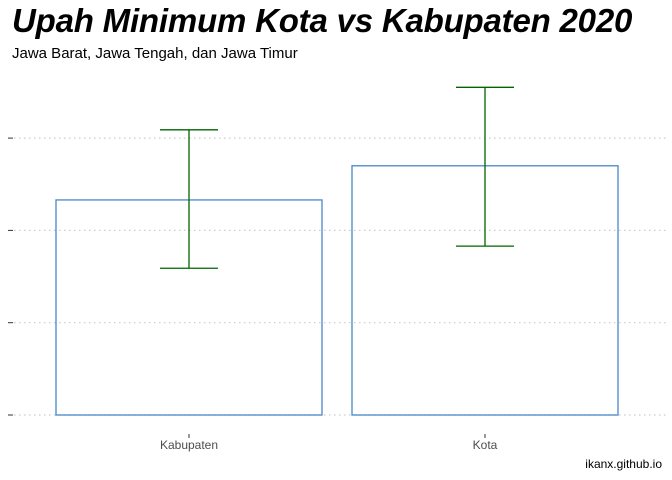 The image size is (672, 480). Describe the element at coordinates (623, 464) in the screenshot. I see `chart-caption: ikanx.github.io` at that location.